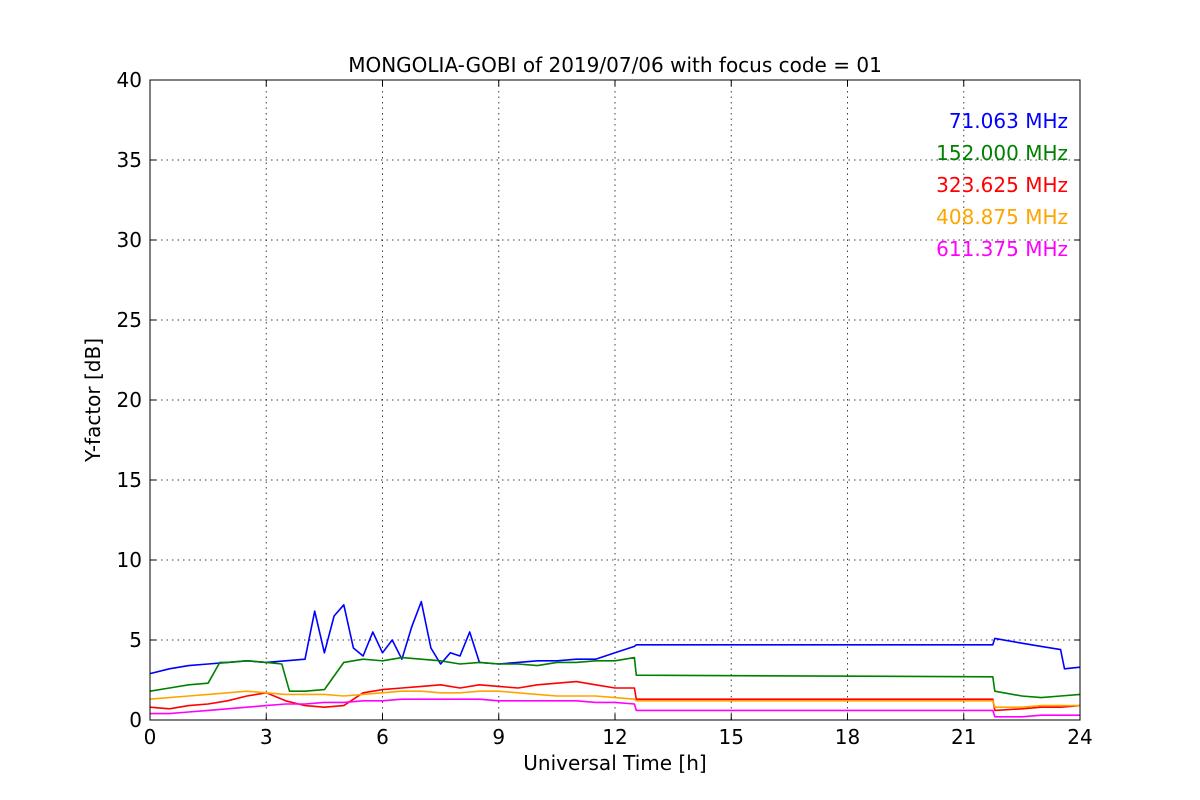 Image resolution: width=1200 pixels, height=800 pixels. Describe the element at coordinates (1002, 249) in the screenshot. I see `legend-entry: 611.375 MHz` at that location.